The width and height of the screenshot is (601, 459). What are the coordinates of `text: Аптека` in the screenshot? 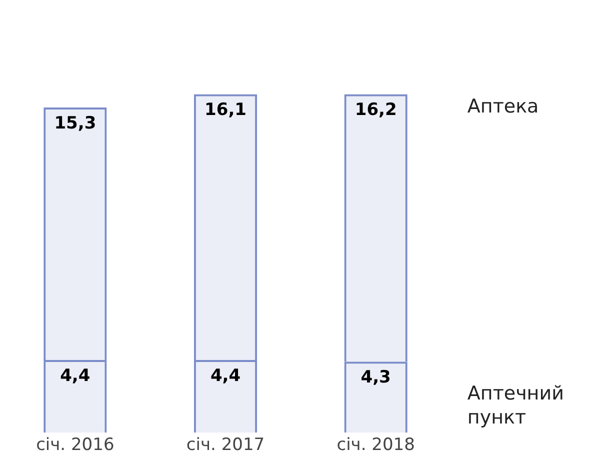 It's located at (503, 107).